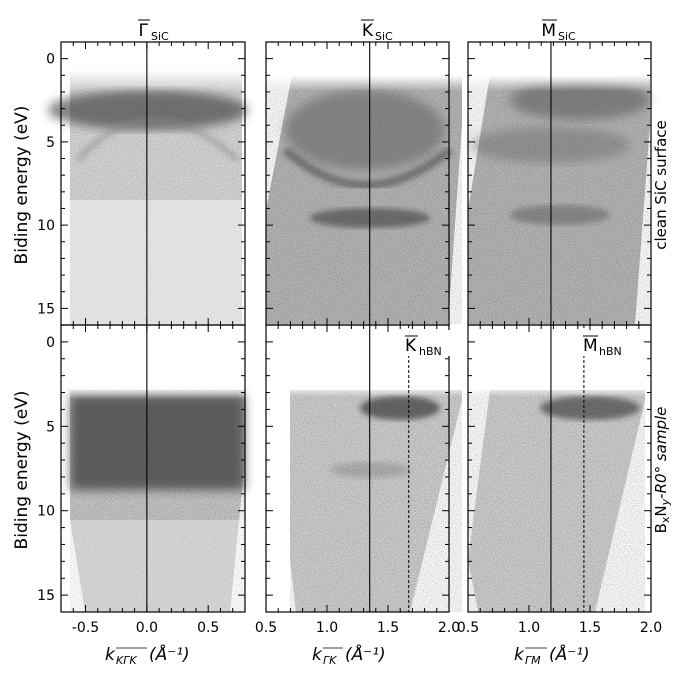  What do you see at coordinates (533, 660) in the screenshot?
I see `x-label-sub: ΓM` at bounding box center [533, 660].